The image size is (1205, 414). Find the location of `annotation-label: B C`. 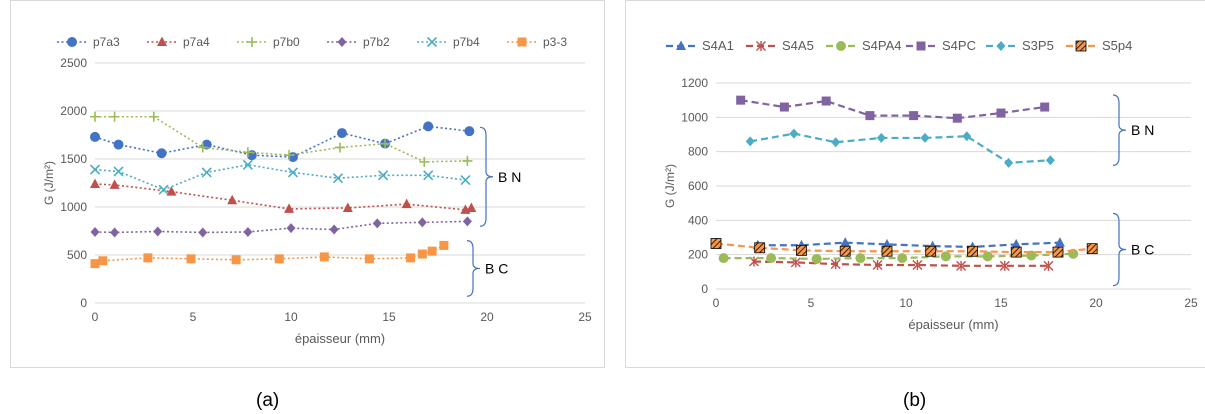

annotation-label: B C is located at coordinates (496, 268).